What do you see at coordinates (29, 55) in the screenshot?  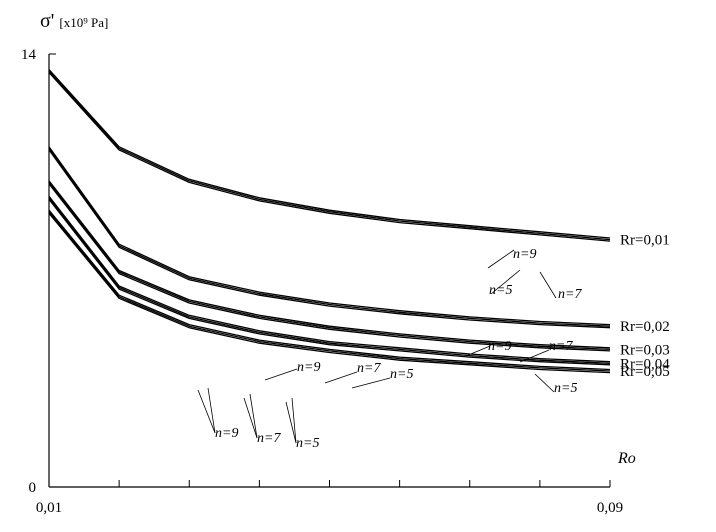 I see `y-tick-label: 14` at bounding box center [29, 55].